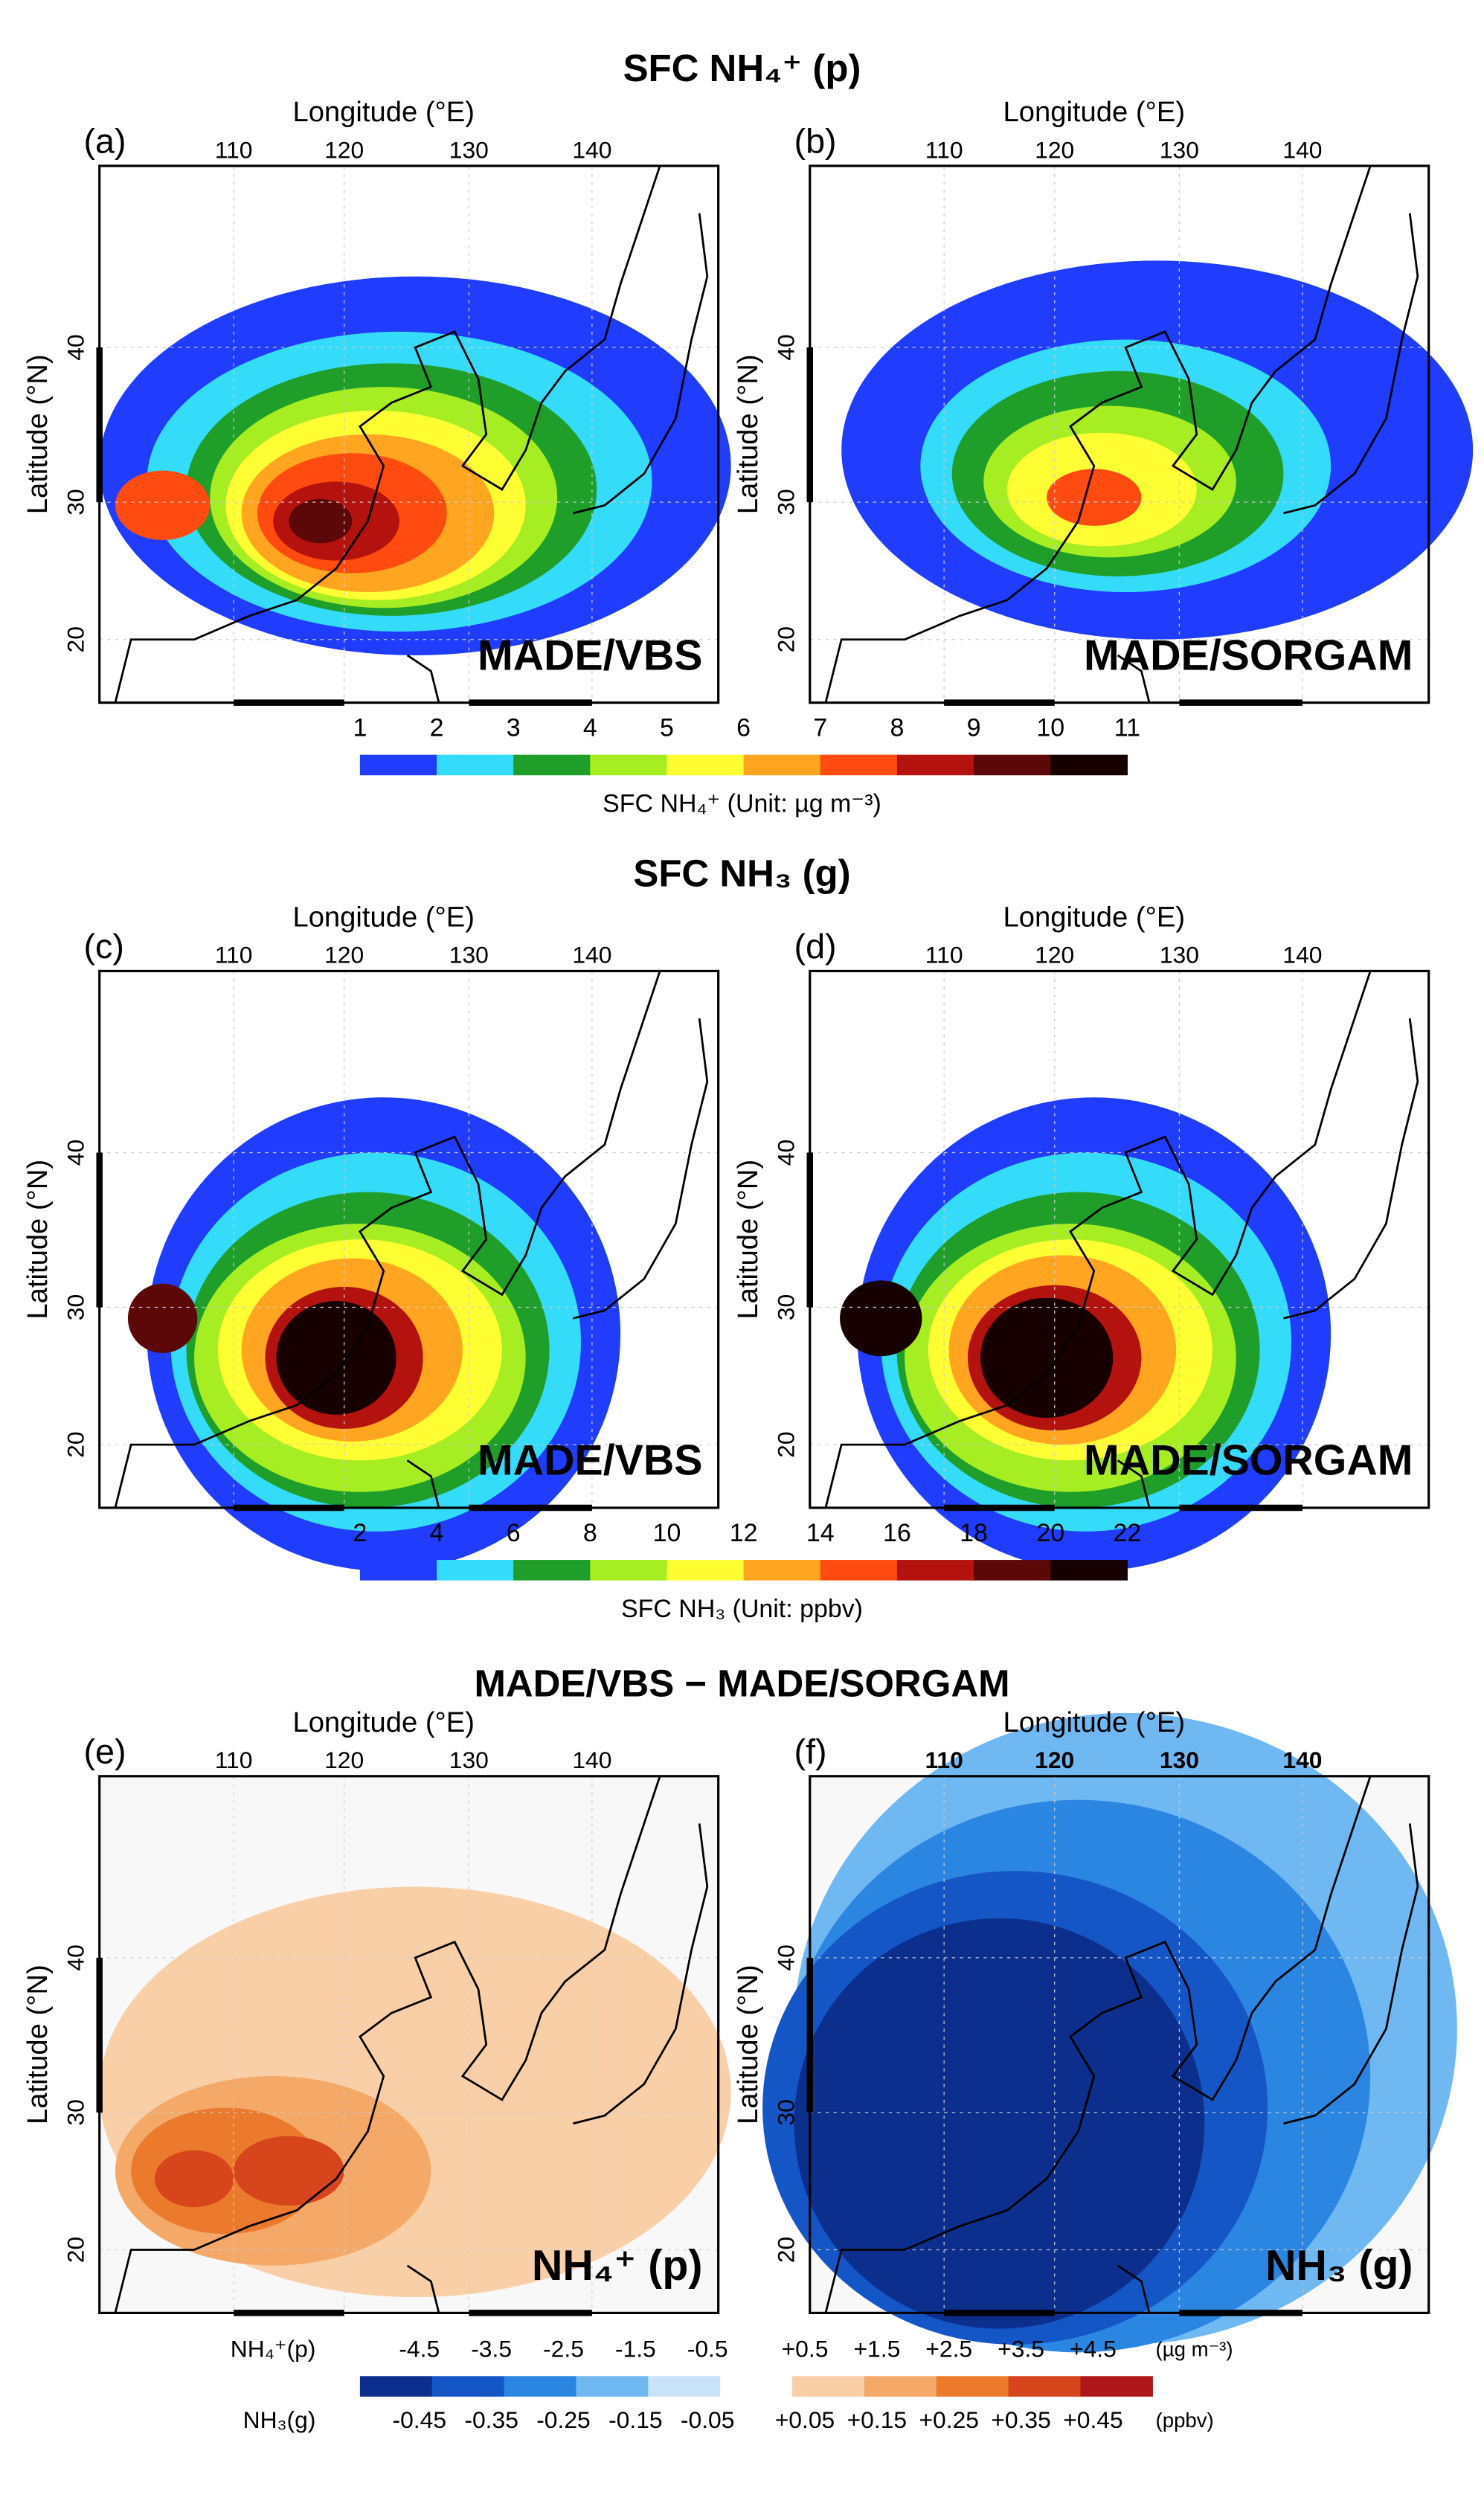  What do you see at coordinates (1194, 2350) in the screenshot?
I see `colorbar-unit: (µg m⁻³)` at bounding box center [1194, 2350].